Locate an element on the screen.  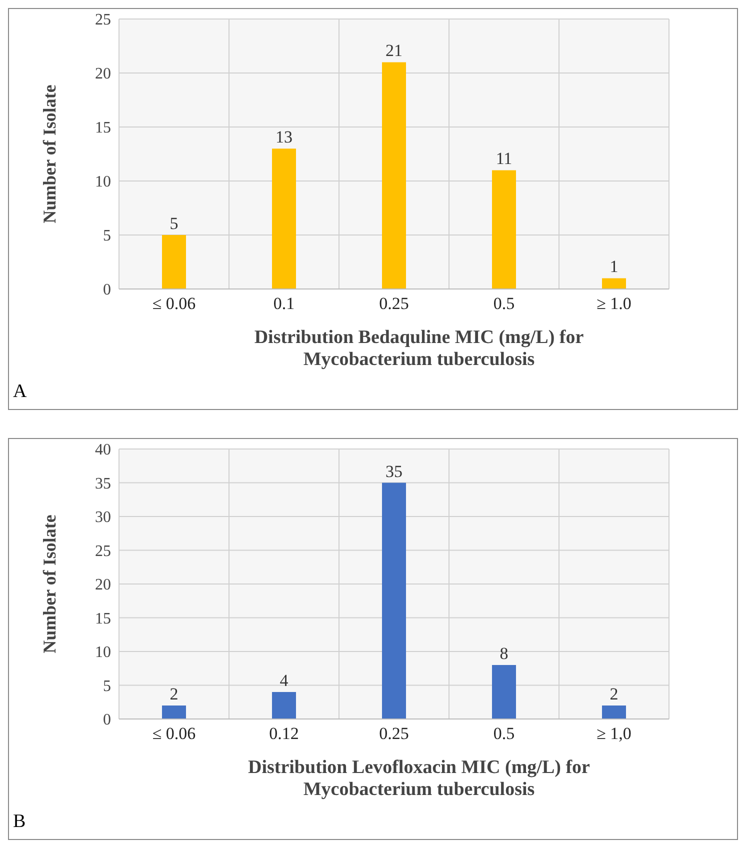
data-label: 1 is located at coordinates (614, 266).